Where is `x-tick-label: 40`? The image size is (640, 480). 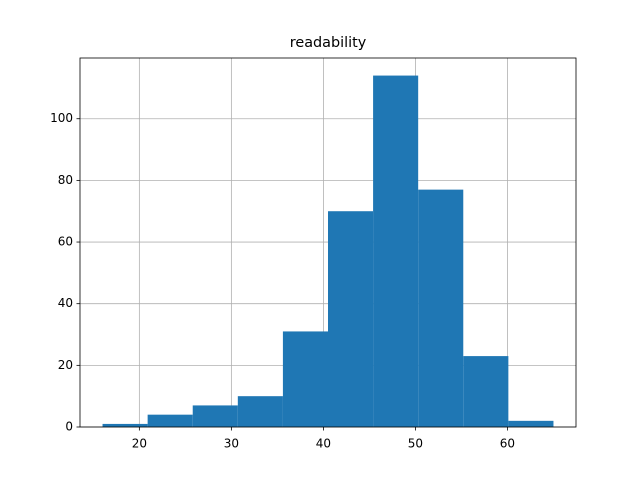
x-tick-label: 40 is located at coordinates (323, 444).